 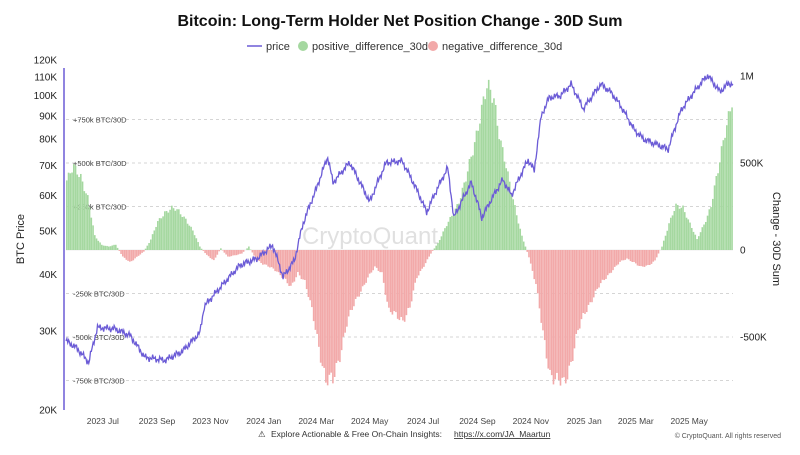 I want to click on x-tick-label: 2025 May, so click(x=690, y=421).